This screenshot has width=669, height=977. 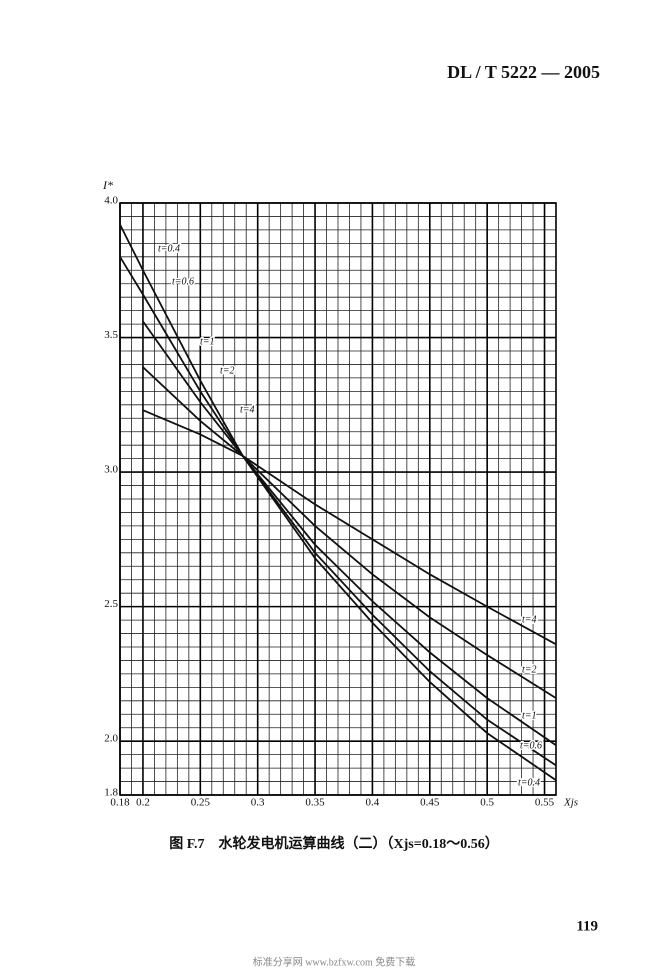 I want to click on y-tick-label: 3.5, so click(x=111, y=335).